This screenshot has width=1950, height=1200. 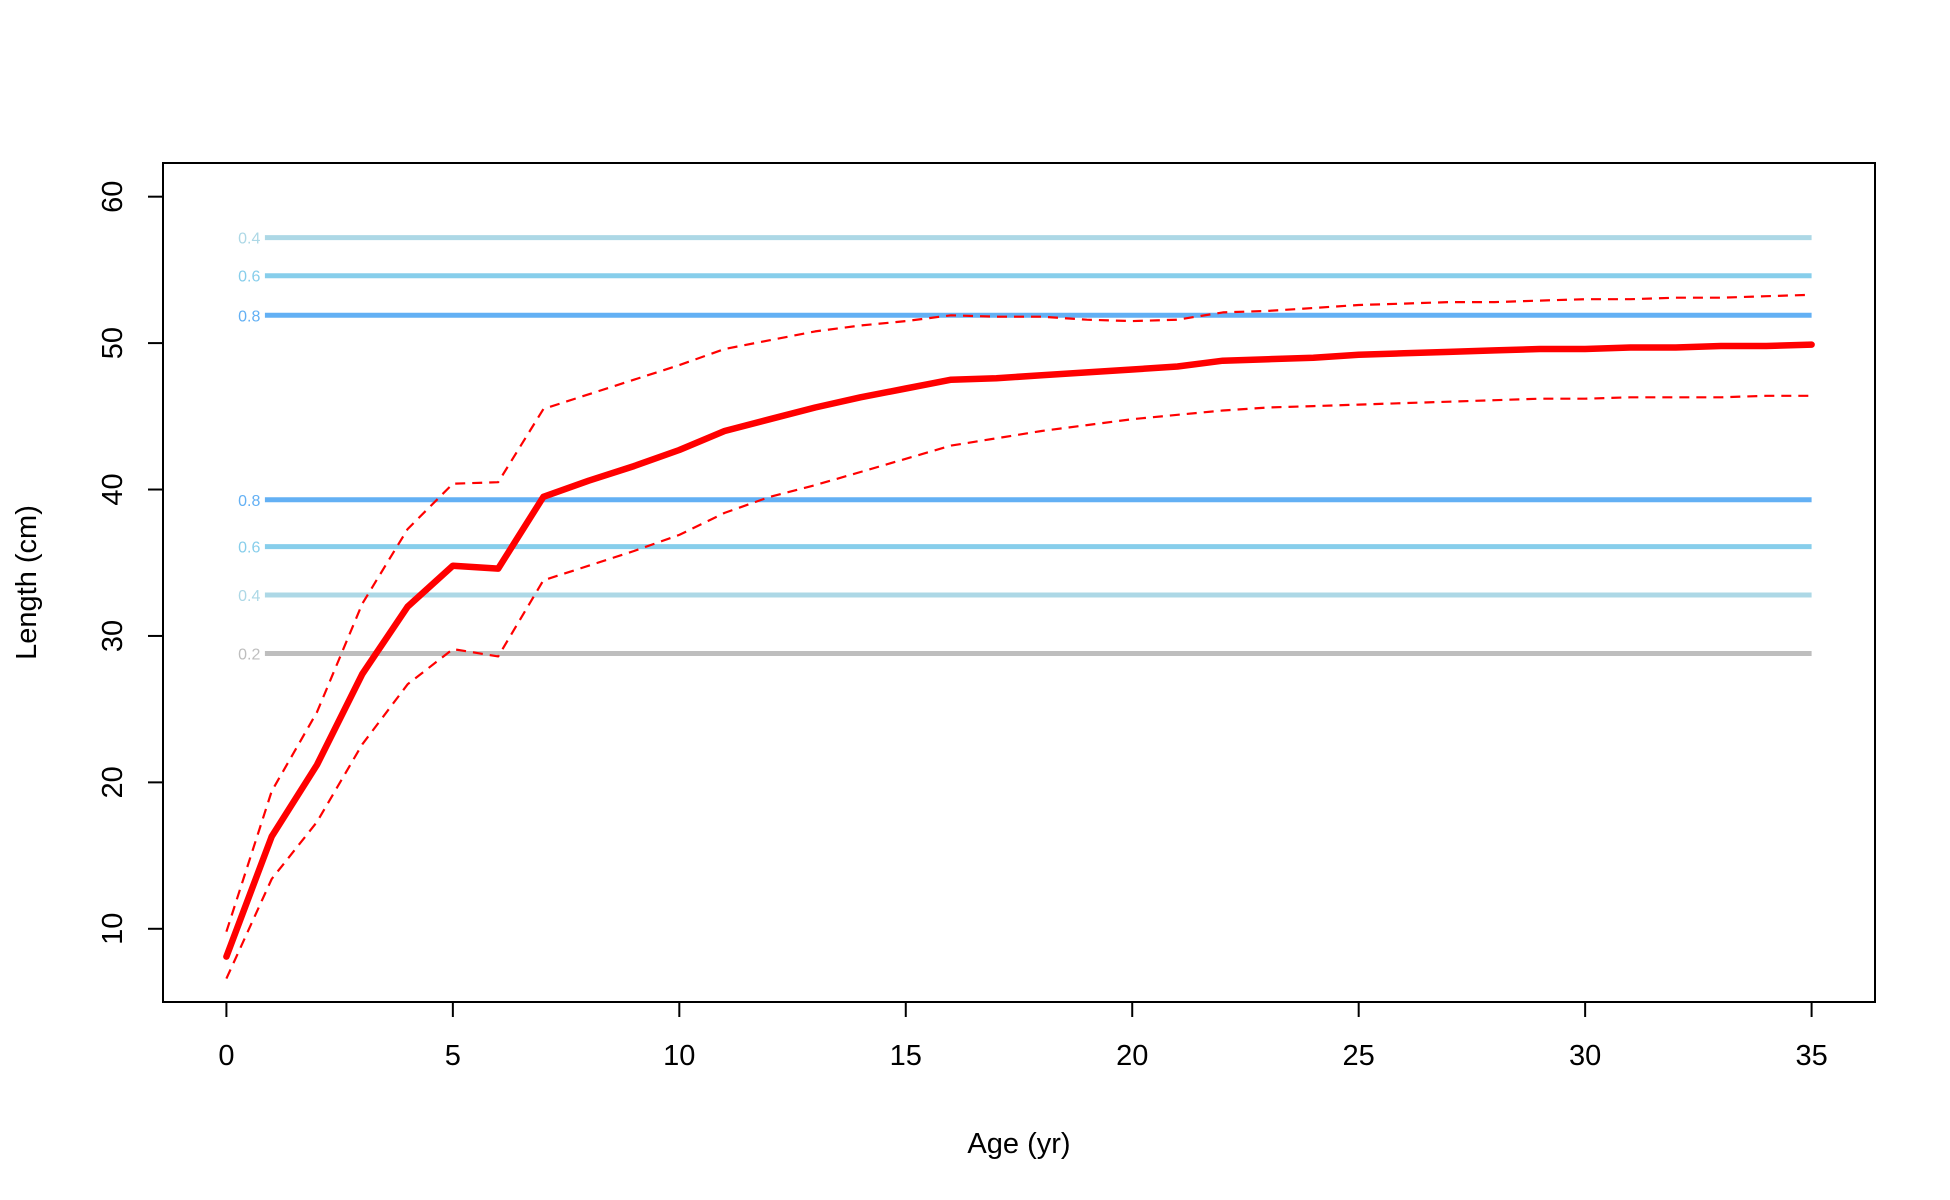 I want to click on reference-line-label-1: 0.6, so click(x=249, y=277).